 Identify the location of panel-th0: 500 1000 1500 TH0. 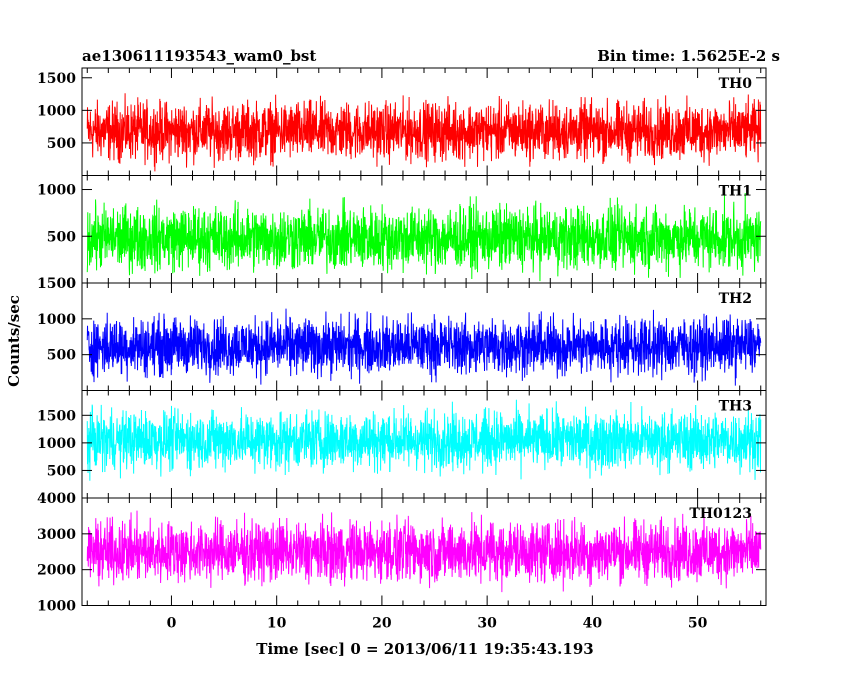
(402, 121).